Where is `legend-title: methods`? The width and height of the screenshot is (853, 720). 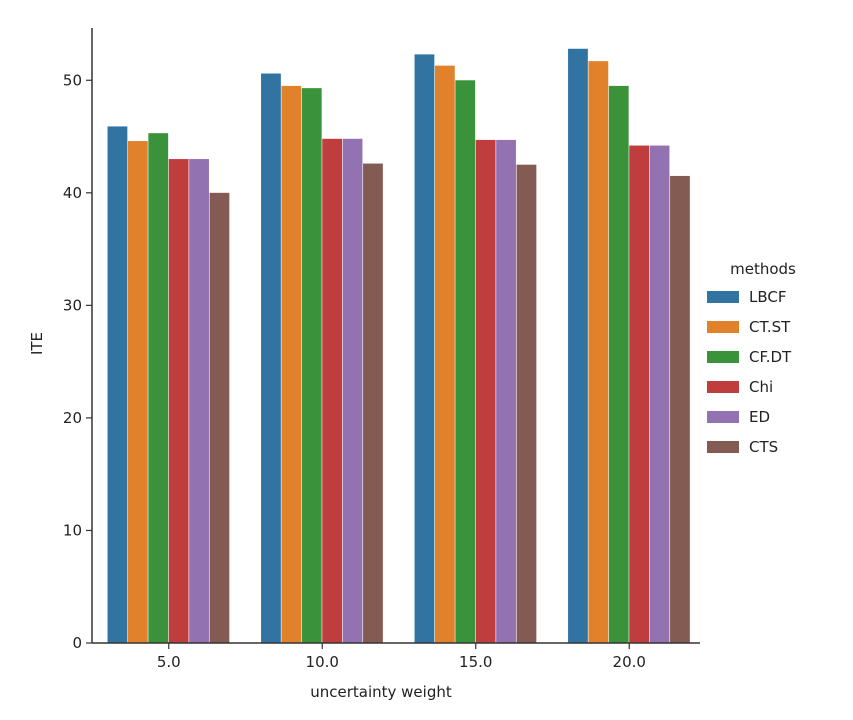 legend-title: methods is located at coordinates (763, 269).